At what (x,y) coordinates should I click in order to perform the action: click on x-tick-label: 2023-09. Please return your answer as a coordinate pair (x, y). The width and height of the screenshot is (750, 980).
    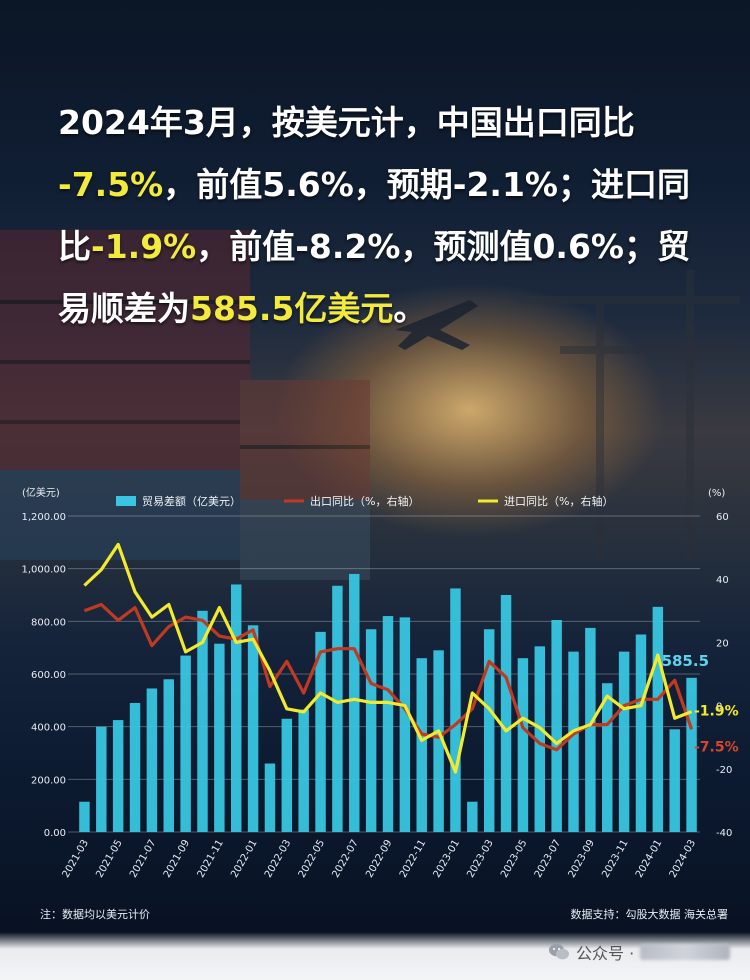
    Looking at the image, I should click on (582, 859).